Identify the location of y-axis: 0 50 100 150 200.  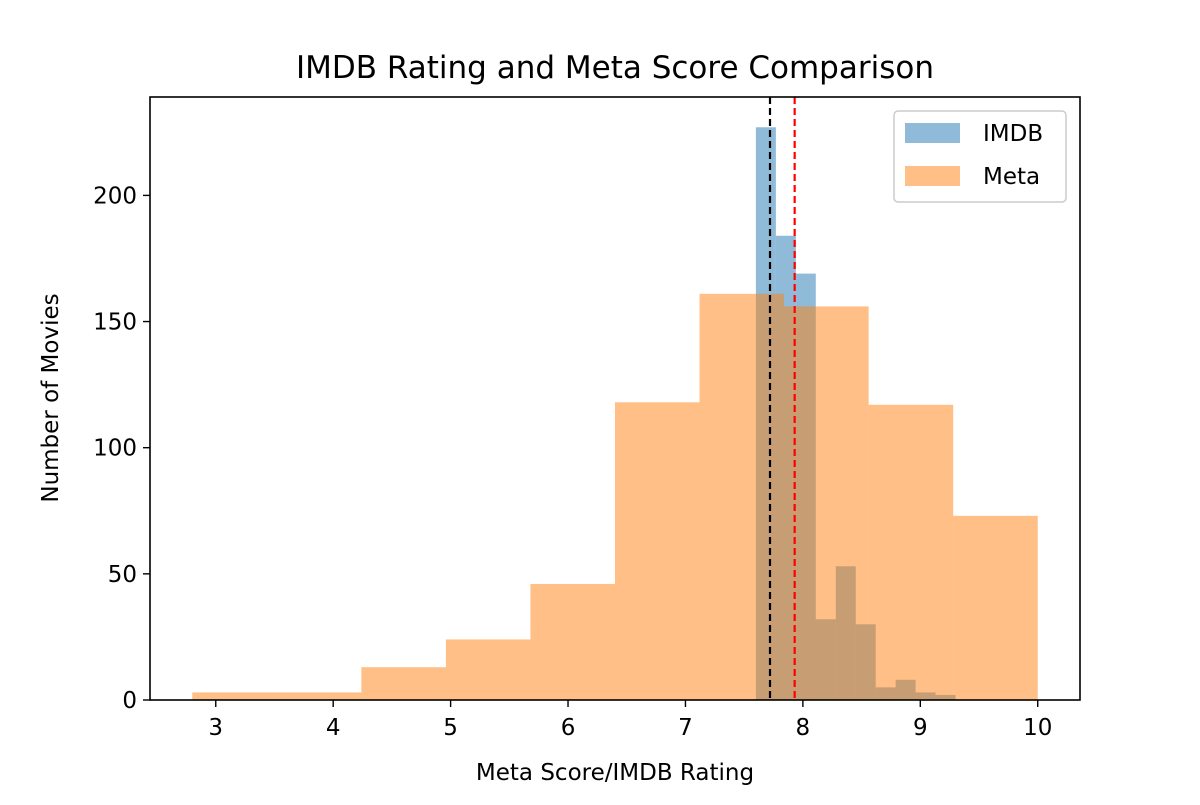
(121, 448).